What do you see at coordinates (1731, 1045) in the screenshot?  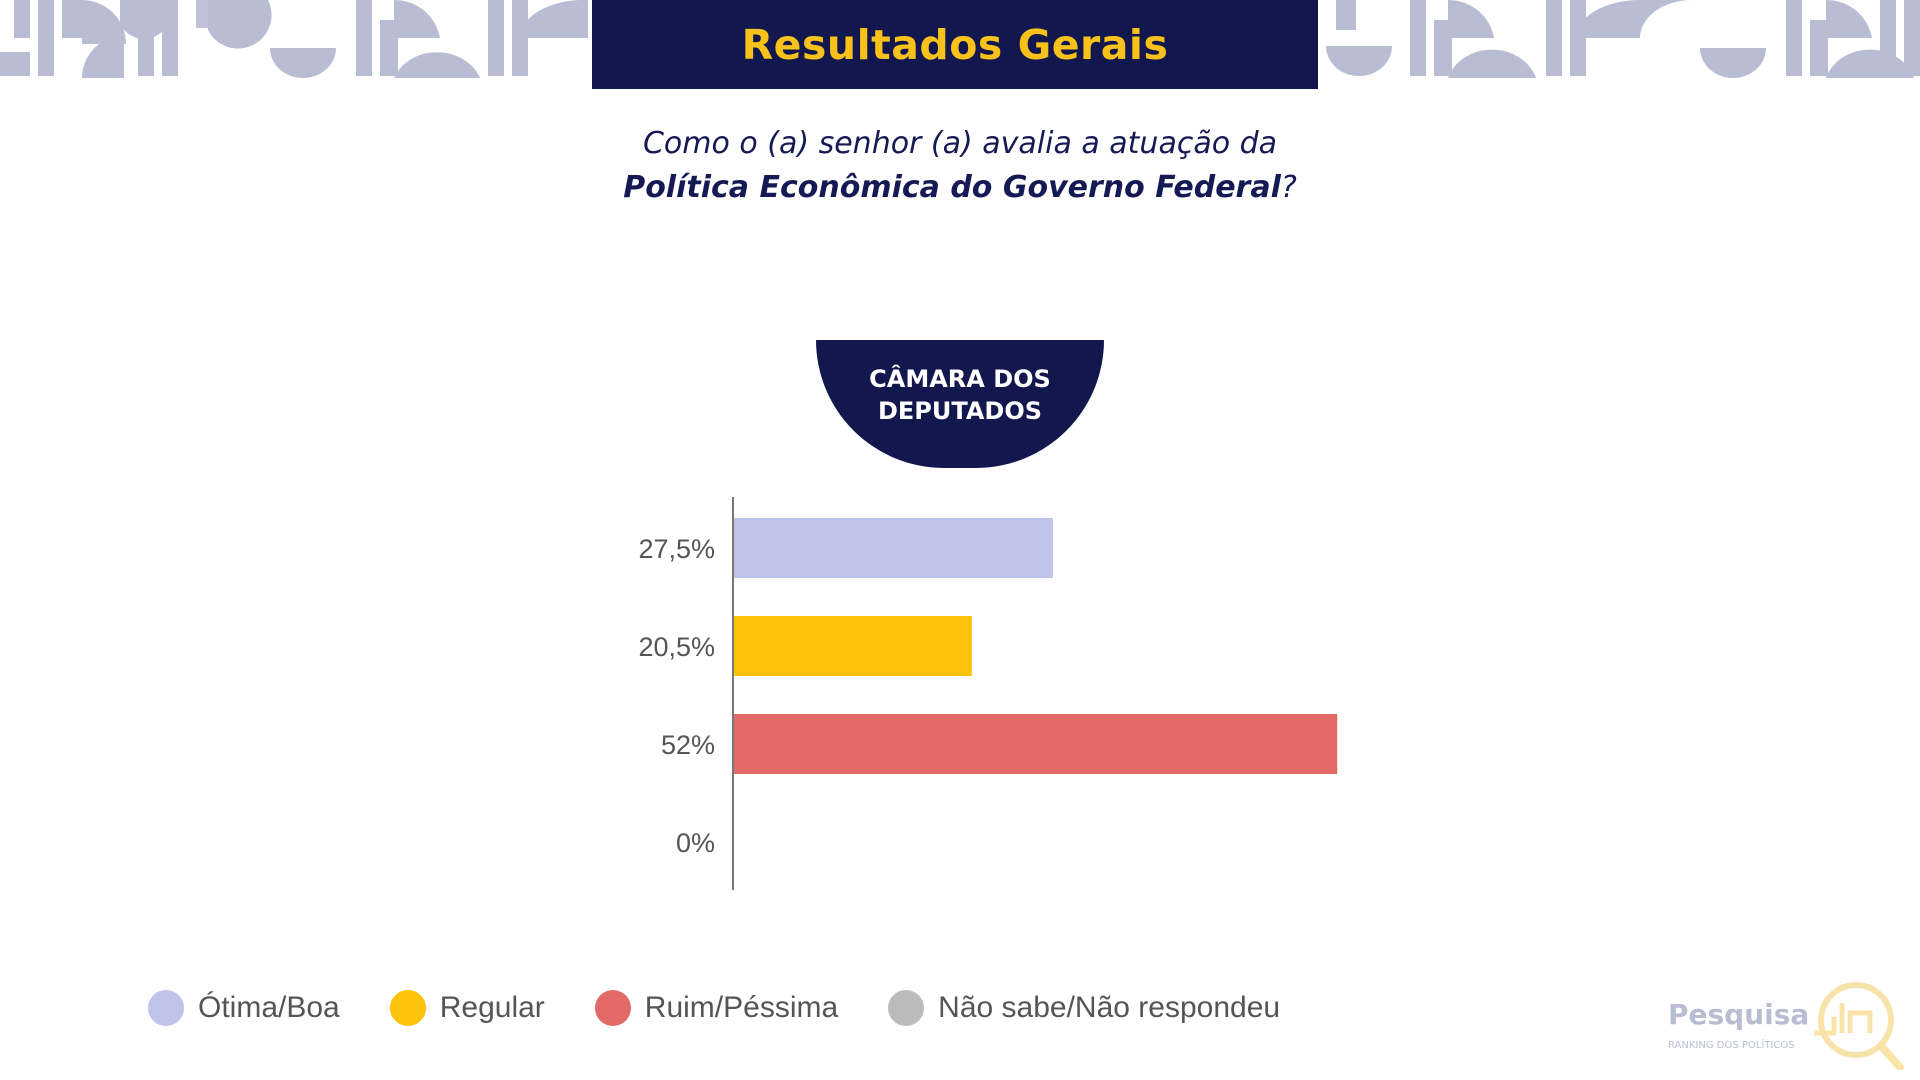 I see `logo-subtitle: RANKING DOS POLÍTICOS` at bounding box center [1731, 1045].